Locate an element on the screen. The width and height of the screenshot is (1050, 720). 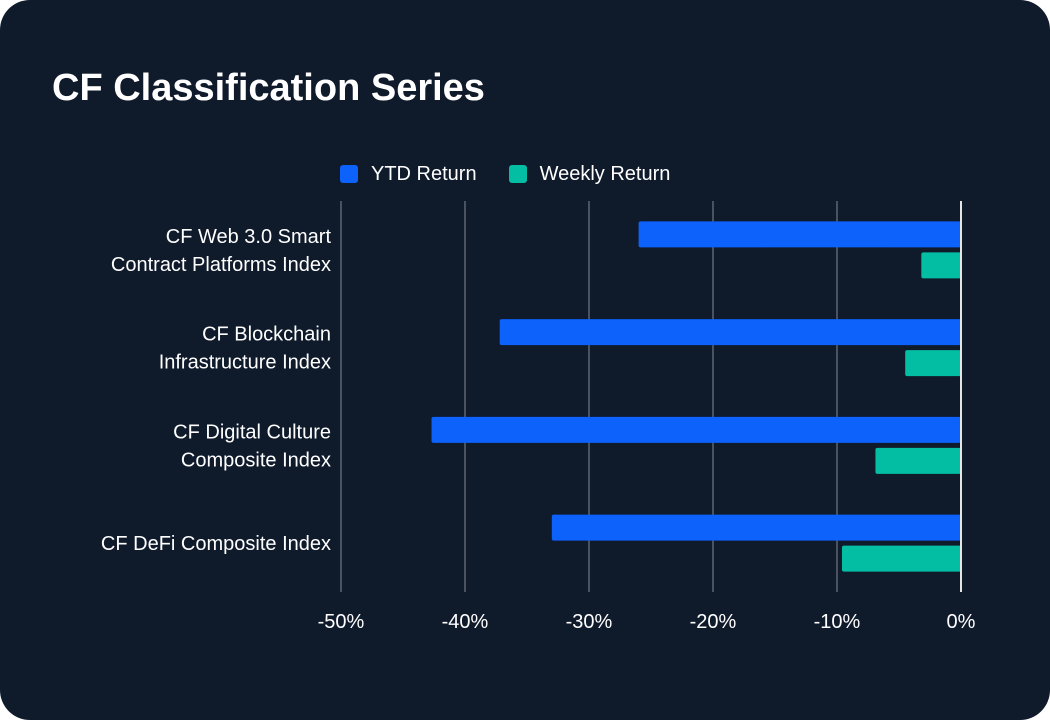
legend-item-ytd: YTD Return is located at coordinates (408, 174).